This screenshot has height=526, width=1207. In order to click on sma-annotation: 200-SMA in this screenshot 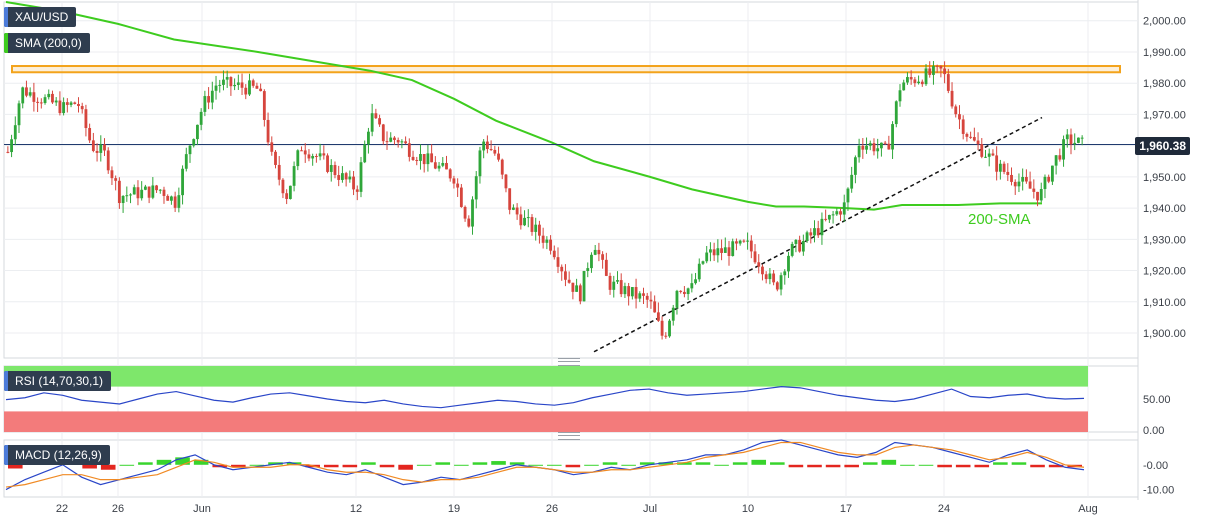, I will do `click(999, 219)`.